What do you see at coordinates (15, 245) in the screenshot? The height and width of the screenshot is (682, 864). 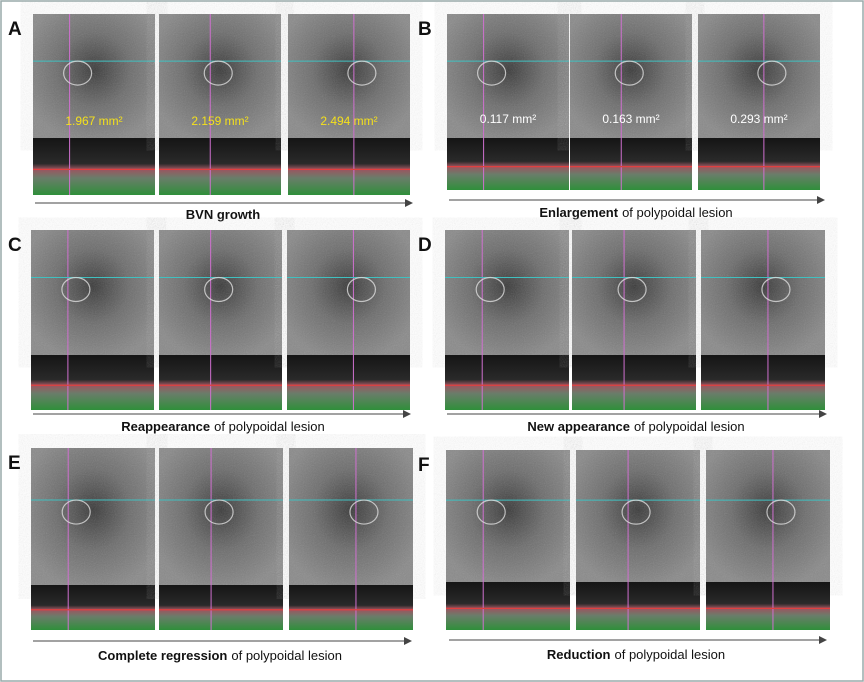 I see `panel-letter: C` at bounding box center [15, 245].